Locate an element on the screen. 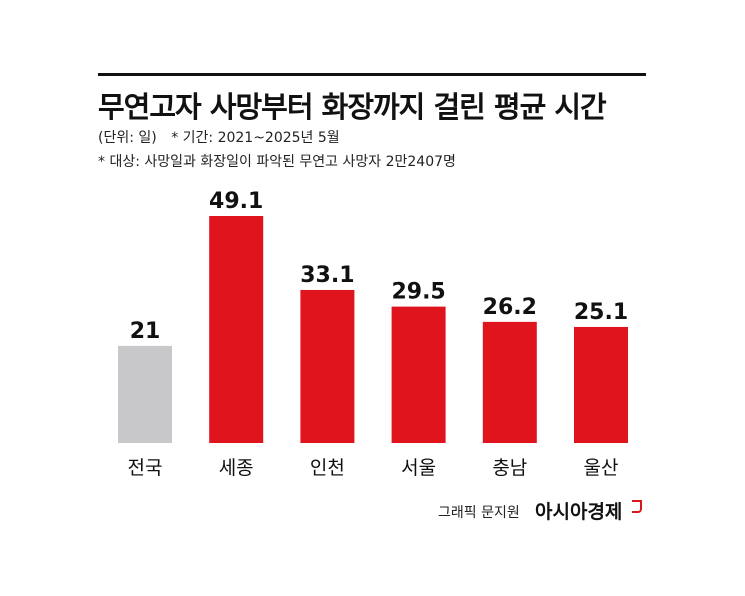  brand-logo: 아시아경제 is located at coordinates (579, 512).